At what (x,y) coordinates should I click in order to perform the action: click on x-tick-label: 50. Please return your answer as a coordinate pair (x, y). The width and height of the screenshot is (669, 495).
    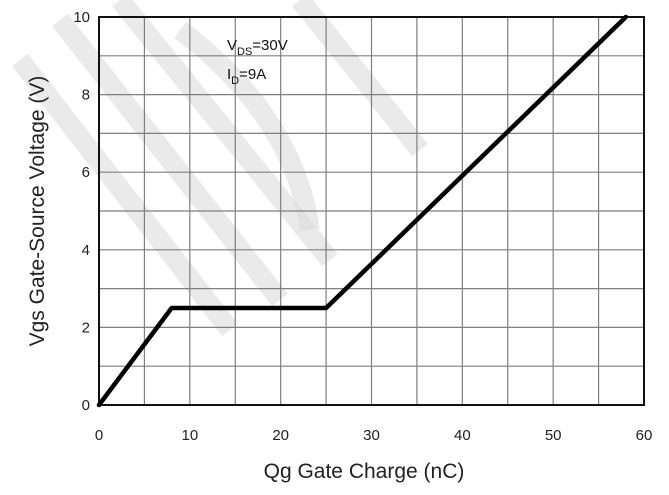
    Looking at the image, I should click on (553, 435).